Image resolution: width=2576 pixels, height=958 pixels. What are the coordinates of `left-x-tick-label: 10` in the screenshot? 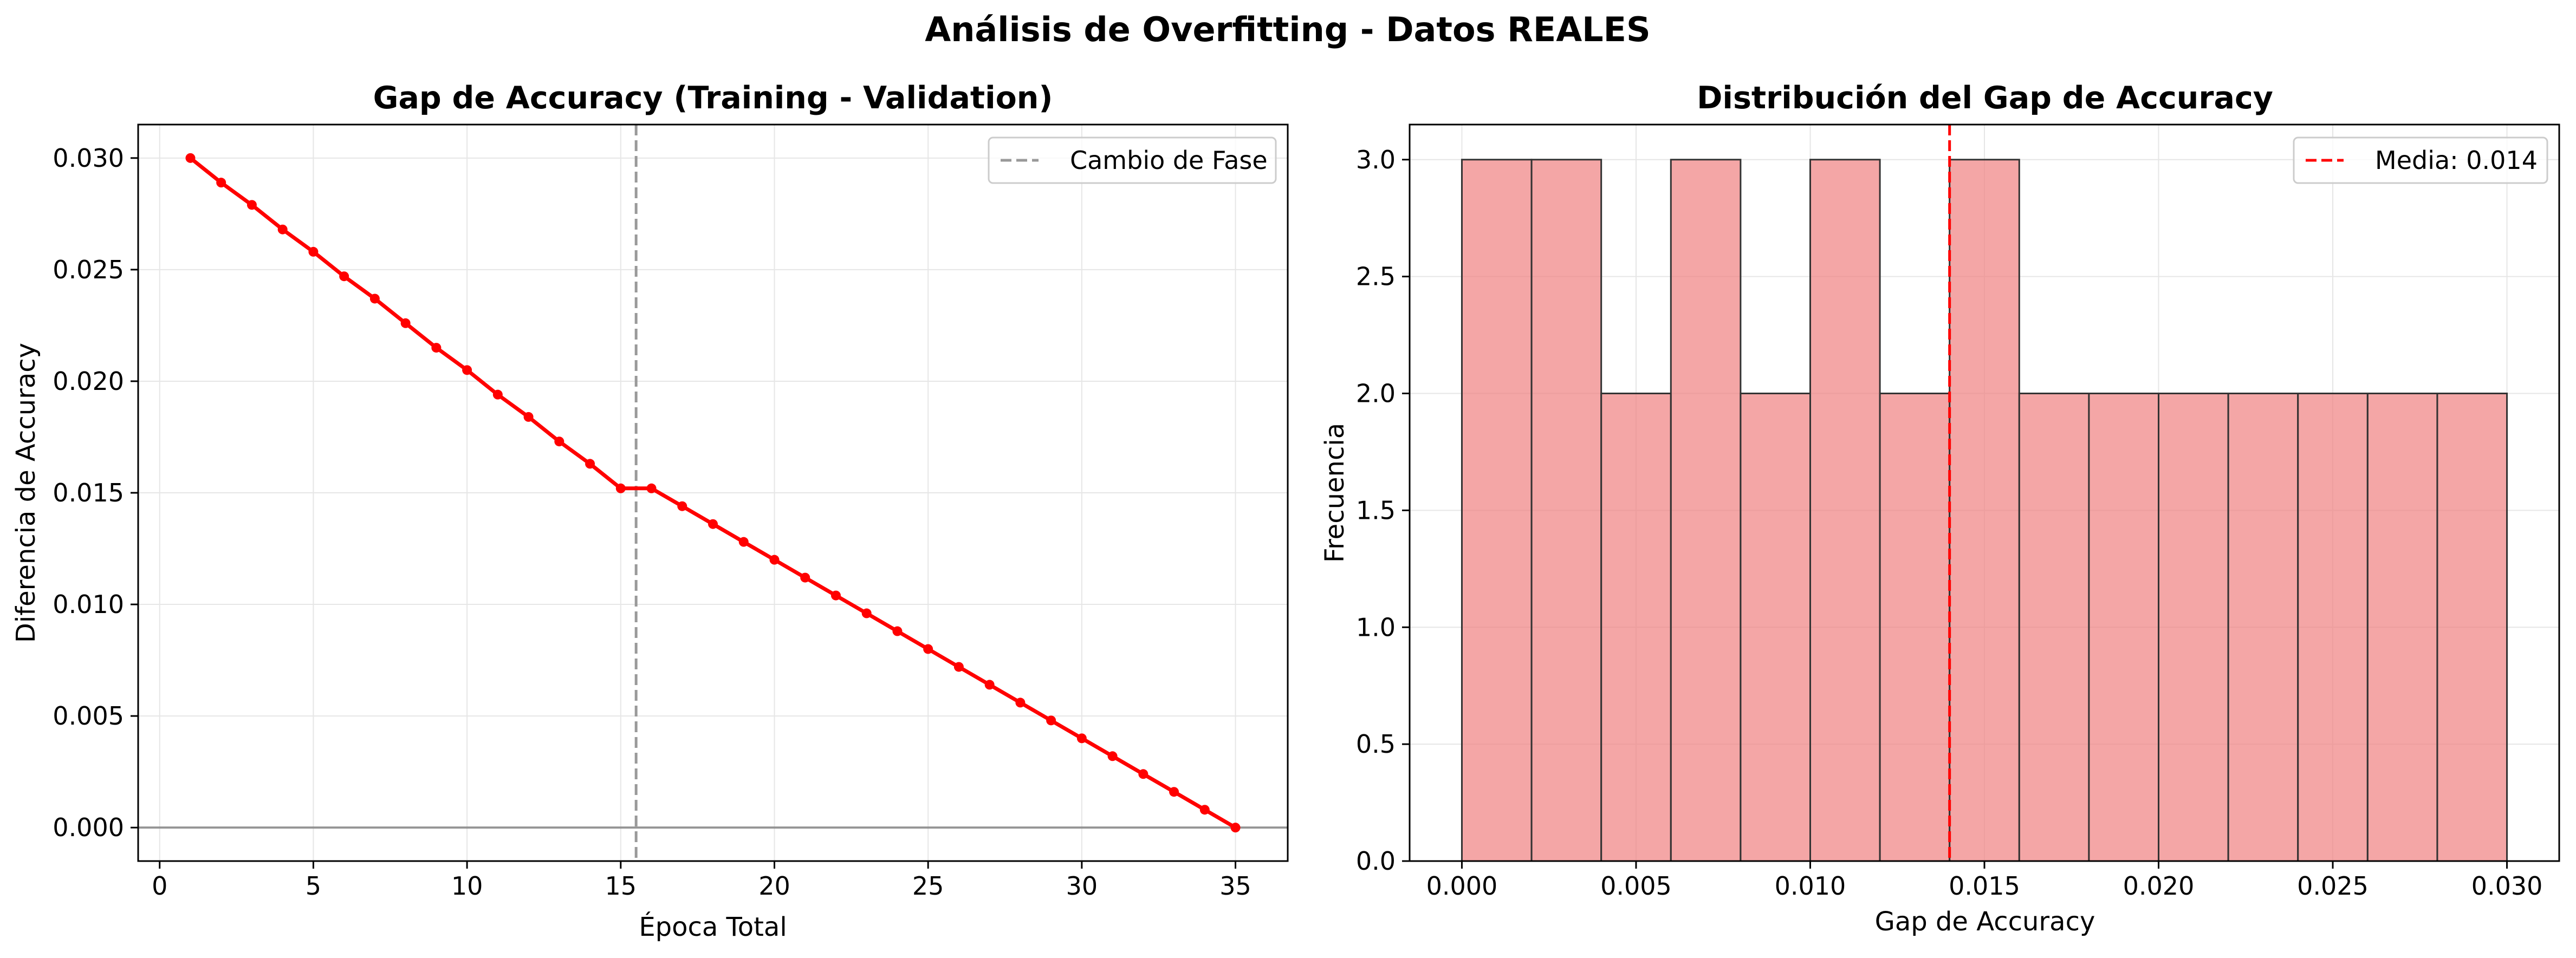 It's located at (467, 886).